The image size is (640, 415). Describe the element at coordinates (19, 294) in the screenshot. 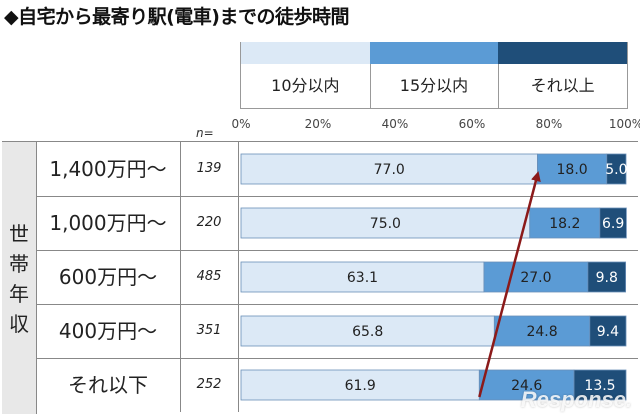

I see `side-label-char: 年` at that location.